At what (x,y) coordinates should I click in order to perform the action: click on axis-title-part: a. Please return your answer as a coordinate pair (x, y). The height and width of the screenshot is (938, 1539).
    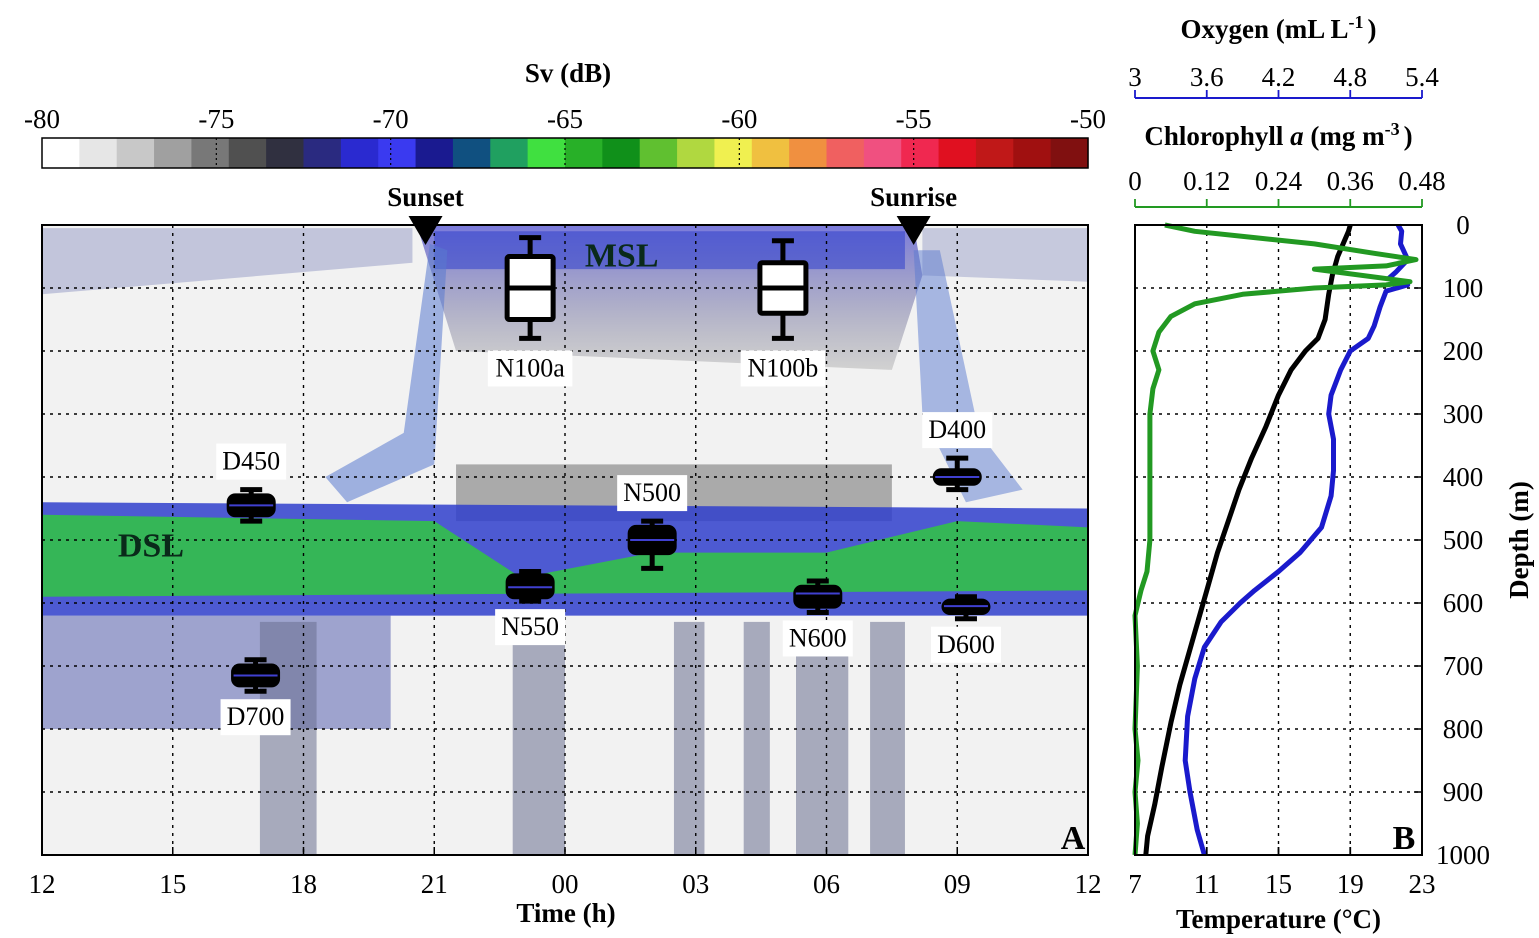
    Looking at the image, I should click on (1297, 136).